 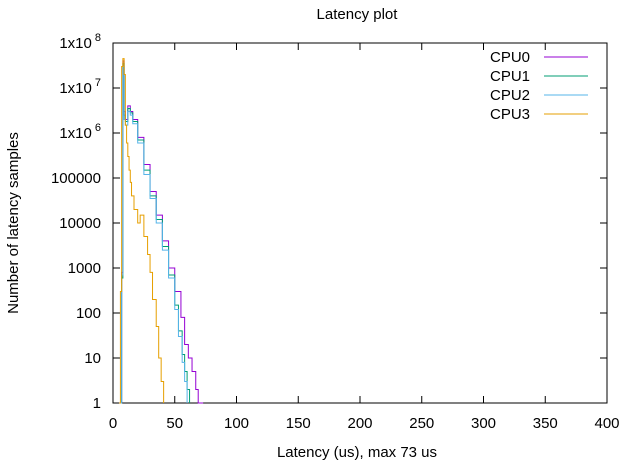 I want to click on chart-title: Latency plot, so click(x=358, y=14).